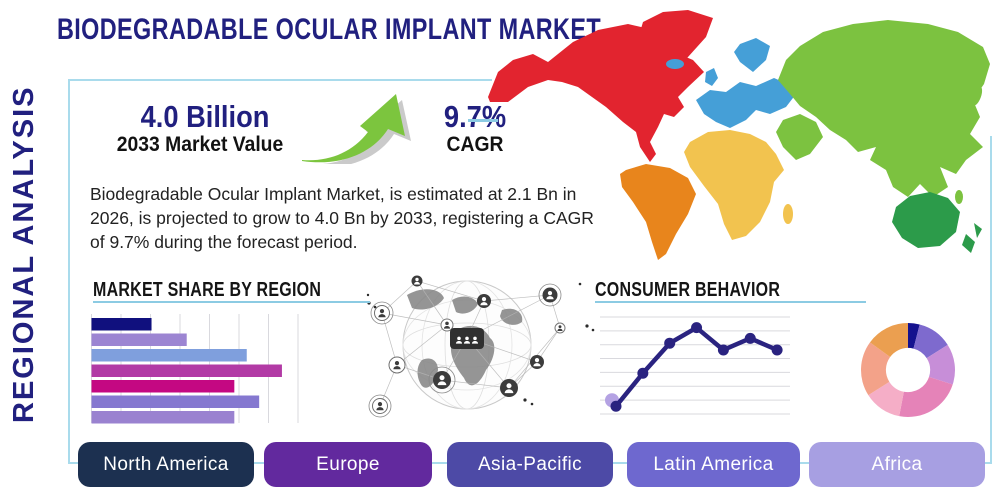 This screenshot has height=500, width=1000. What do you see at coordinates (348, 464) in the screenshot?
I see `region-button-europe: Europe` at bounding box center [348, 464].